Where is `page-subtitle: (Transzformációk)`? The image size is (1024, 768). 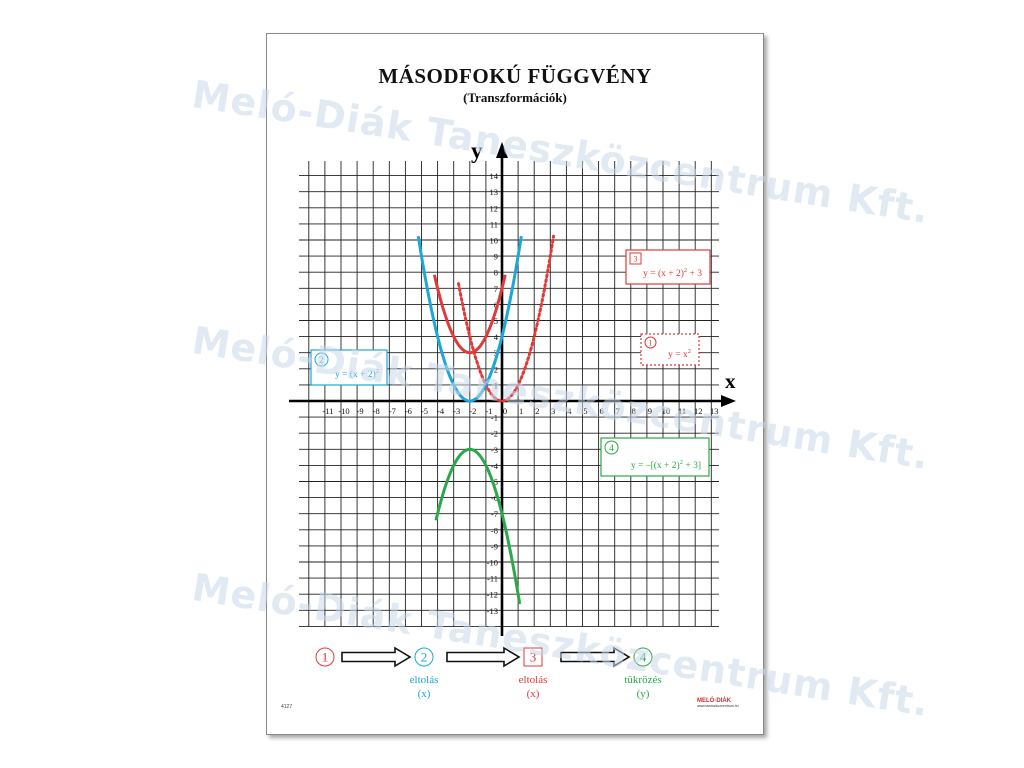
page-subtitle: (Transzformációk) is located at coordinates (515, 97).